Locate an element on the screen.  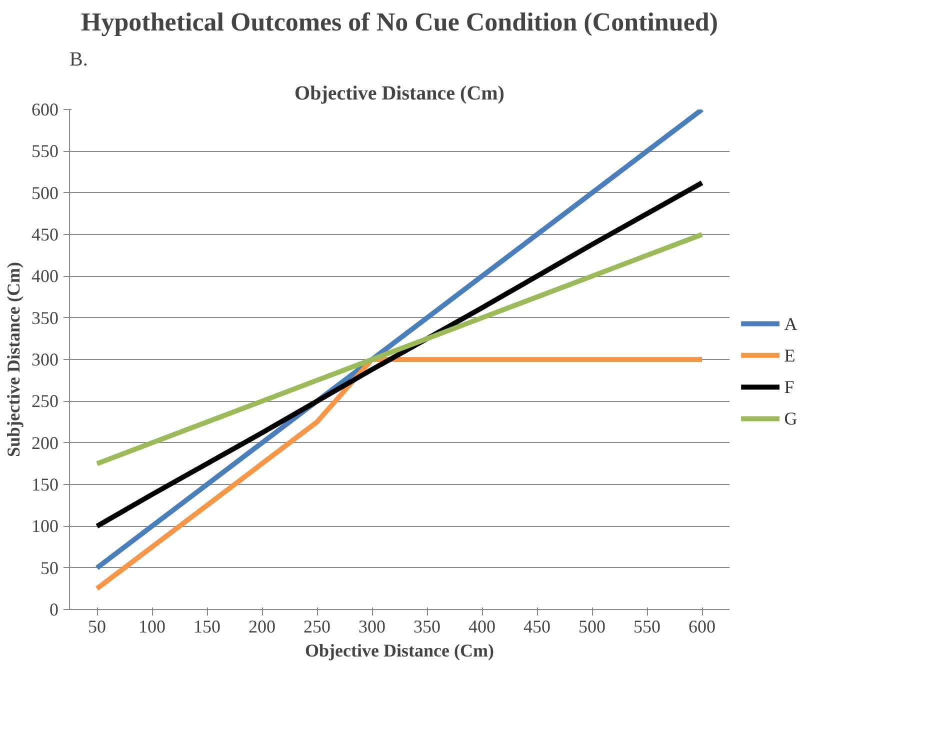
legend-label: G is located at coordinates (791, 418).